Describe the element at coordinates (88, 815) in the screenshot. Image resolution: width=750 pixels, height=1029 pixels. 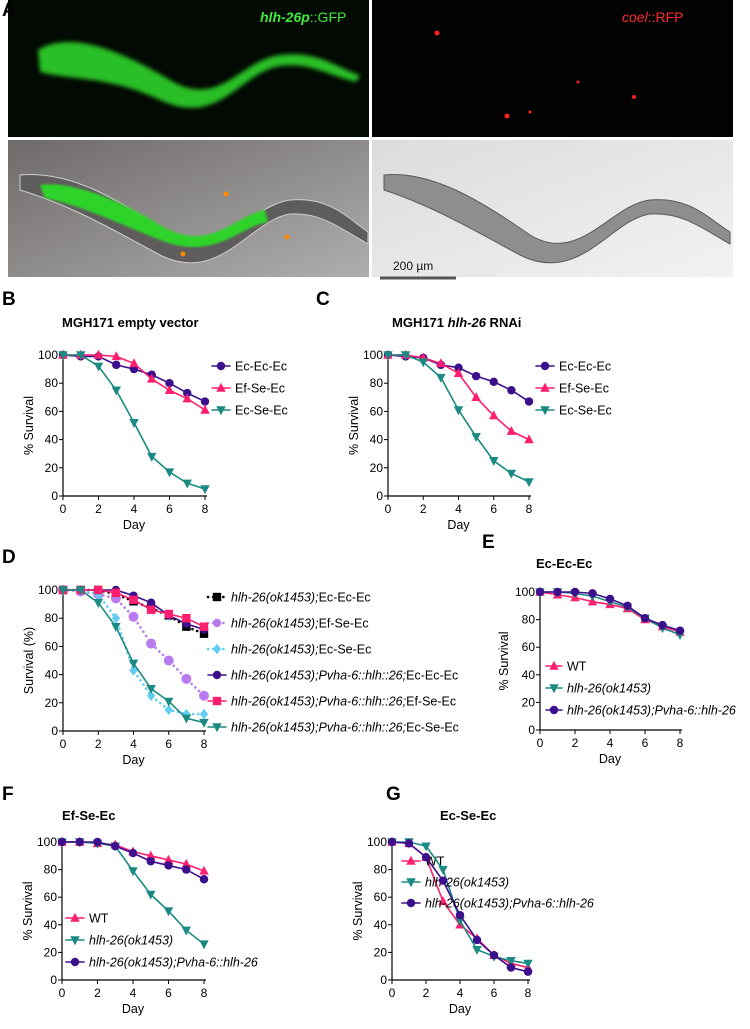
I see `chart-title-text: Ef-Se-Ec` at that location.